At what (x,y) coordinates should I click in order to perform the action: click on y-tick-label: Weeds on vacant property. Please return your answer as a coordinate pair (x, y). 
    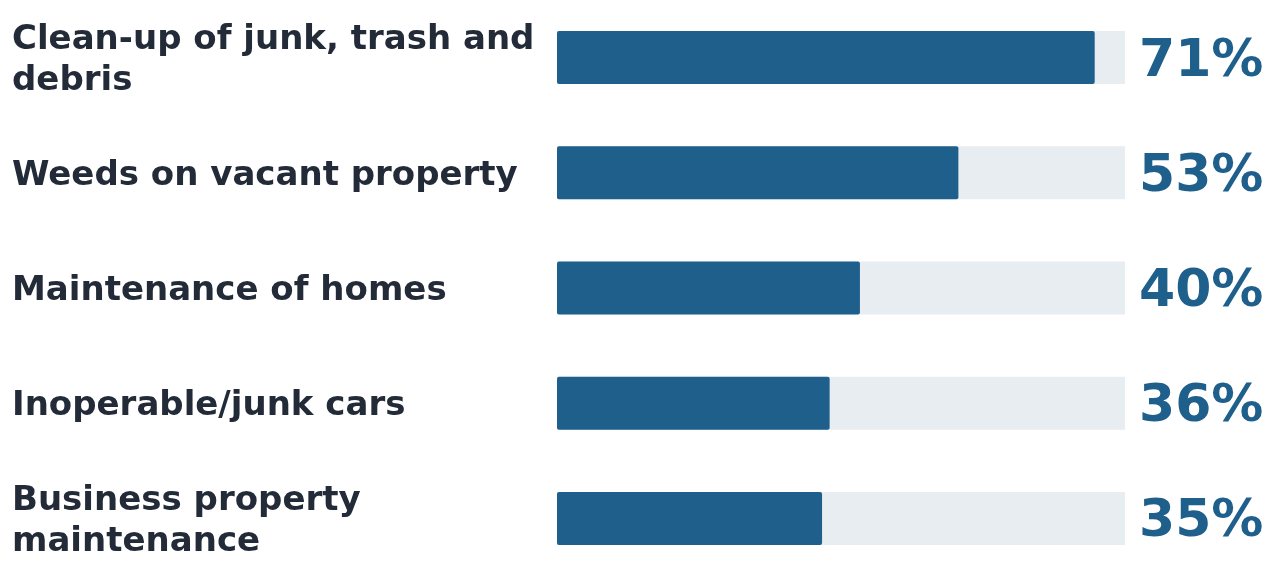
    Looking at the image, I should click on (265, 172).